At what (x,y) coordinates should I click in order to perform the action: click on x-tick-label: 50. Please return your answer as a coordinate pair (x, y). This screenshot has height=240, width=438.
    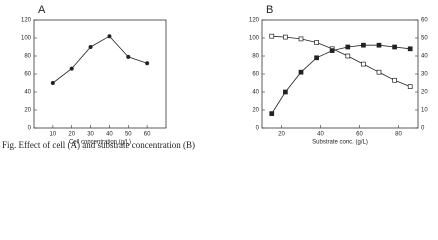
    Looking at the image, I should click on (128, 135).